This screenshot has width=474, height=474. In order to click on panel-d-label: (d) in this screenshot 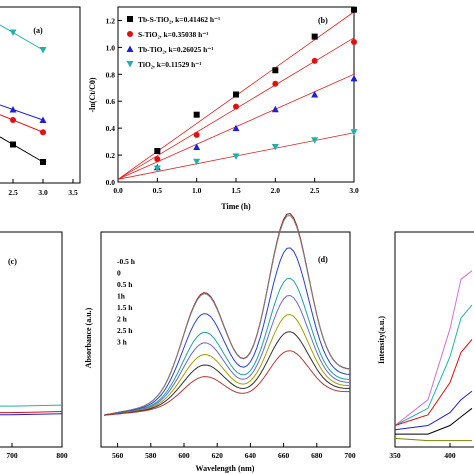, I will do `click(323, 259)`.